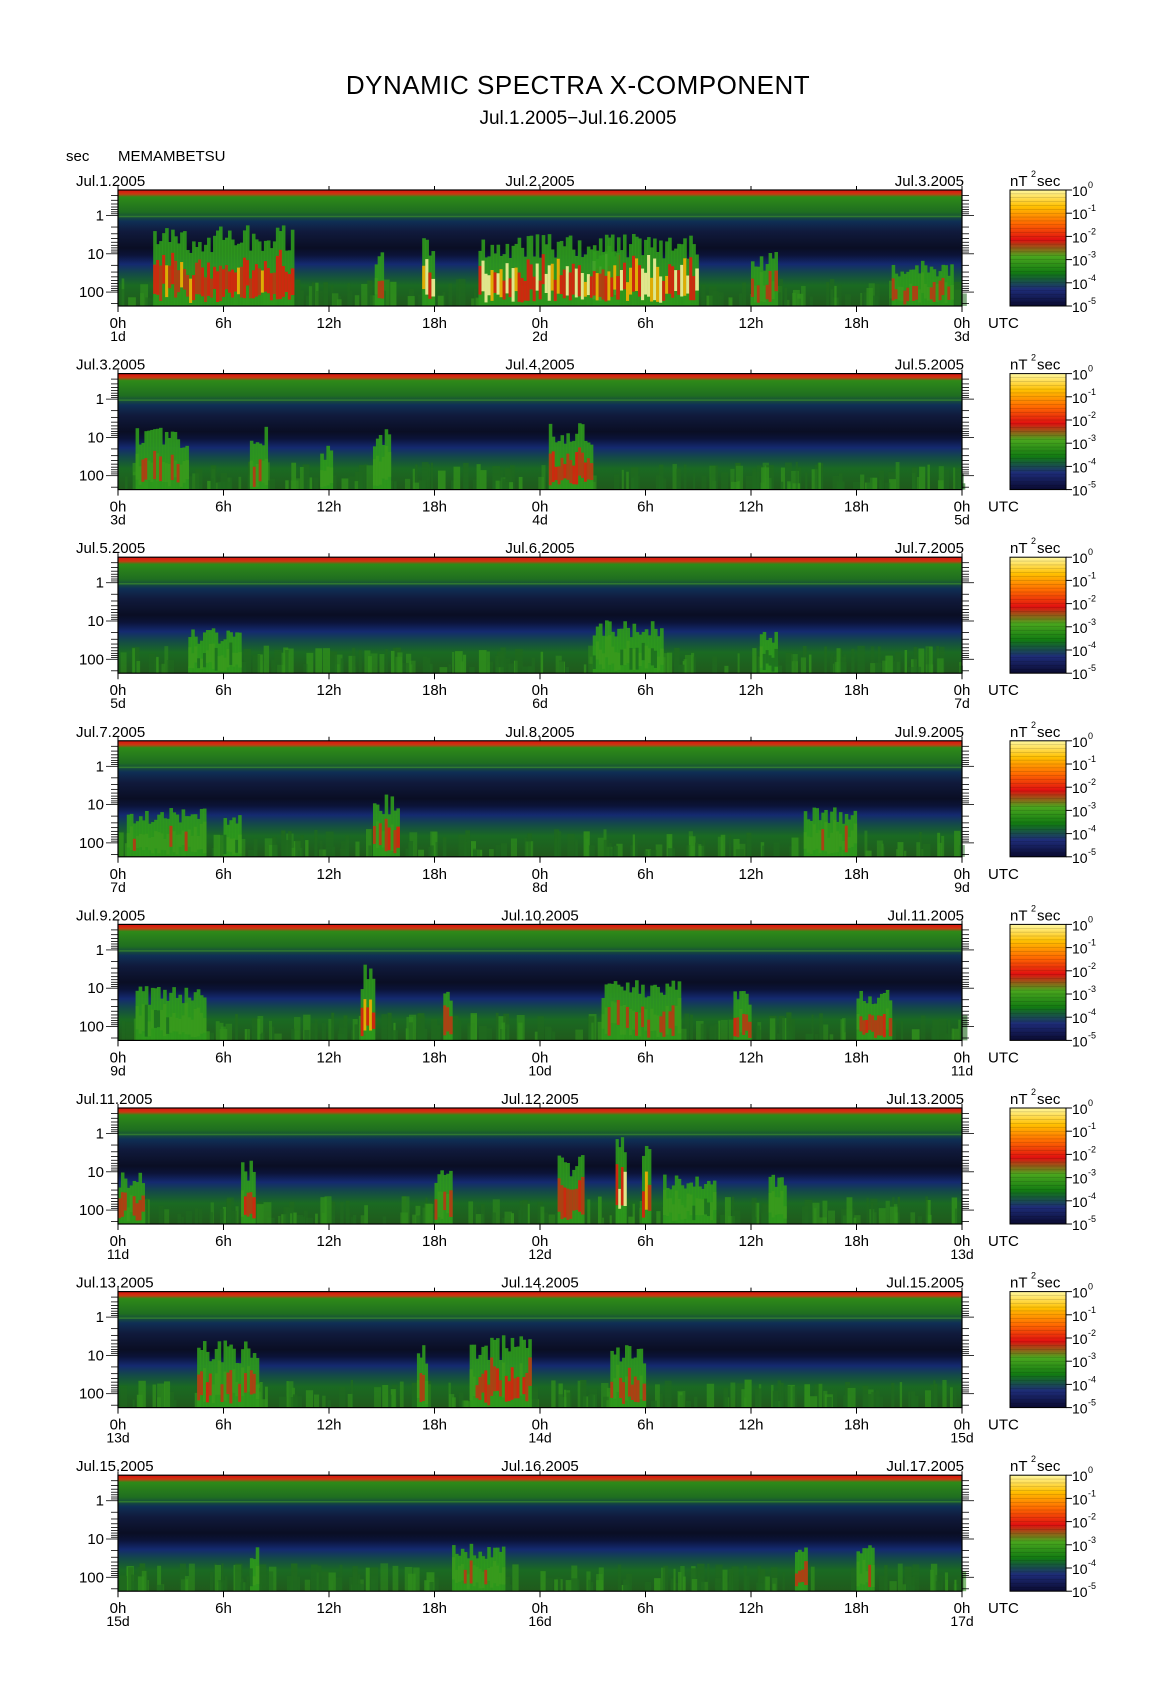 The width and height of the screenshot is (1156, 1704). Describe the element at coordinates (1092, 1196) in the screenshot. I see `colorbar-tick-exponent: -4` at that location.